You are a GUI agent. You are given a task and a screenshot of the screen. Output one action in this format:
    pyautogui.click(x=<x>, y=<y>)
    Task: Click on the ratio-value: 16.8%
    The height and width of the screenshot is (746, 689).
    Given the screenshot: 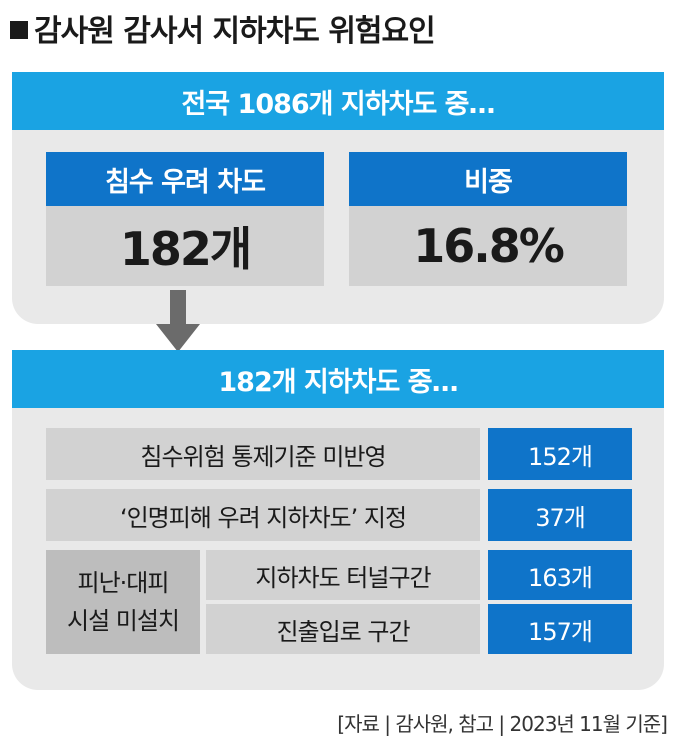 What is the action you would take?
    pyautogui.click(x=488, y=246)
    